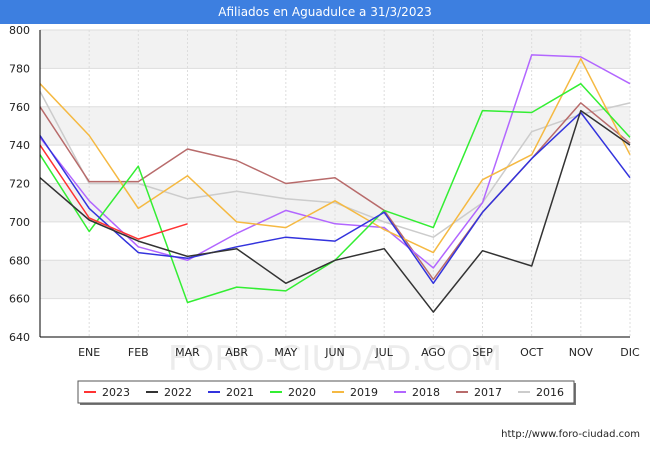 The height and width of the screenshot is (450, 650). Describe the element at coordinates (116, 392) in the screenshot. I see `legend-label-2023: 2023` at that location.